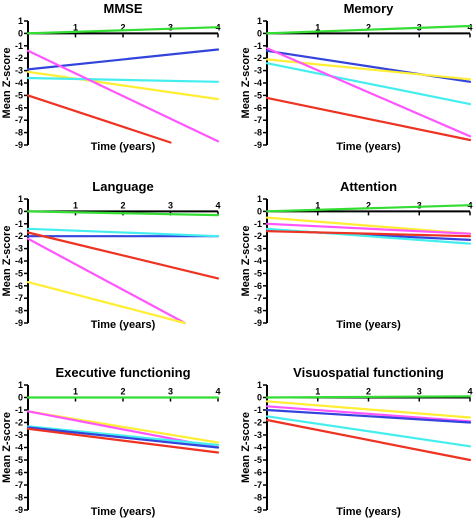  I want to click on chart-title: Memory, so click(369, 8).